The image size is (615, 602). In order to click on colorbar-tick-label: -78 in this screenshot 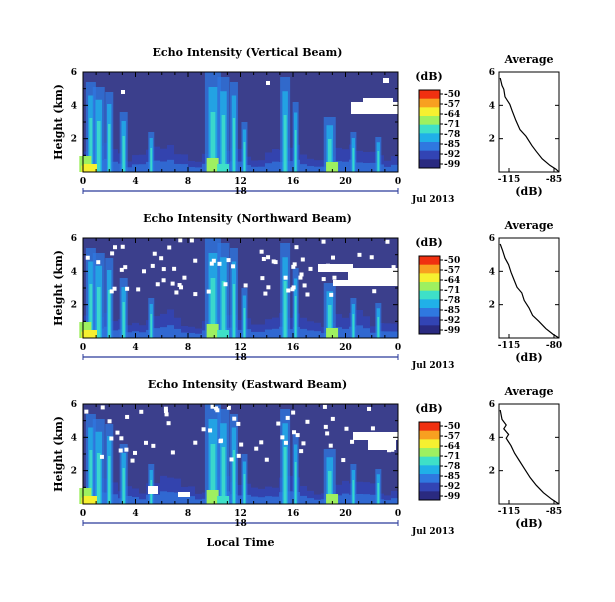, I will do `click(452, 135)`.